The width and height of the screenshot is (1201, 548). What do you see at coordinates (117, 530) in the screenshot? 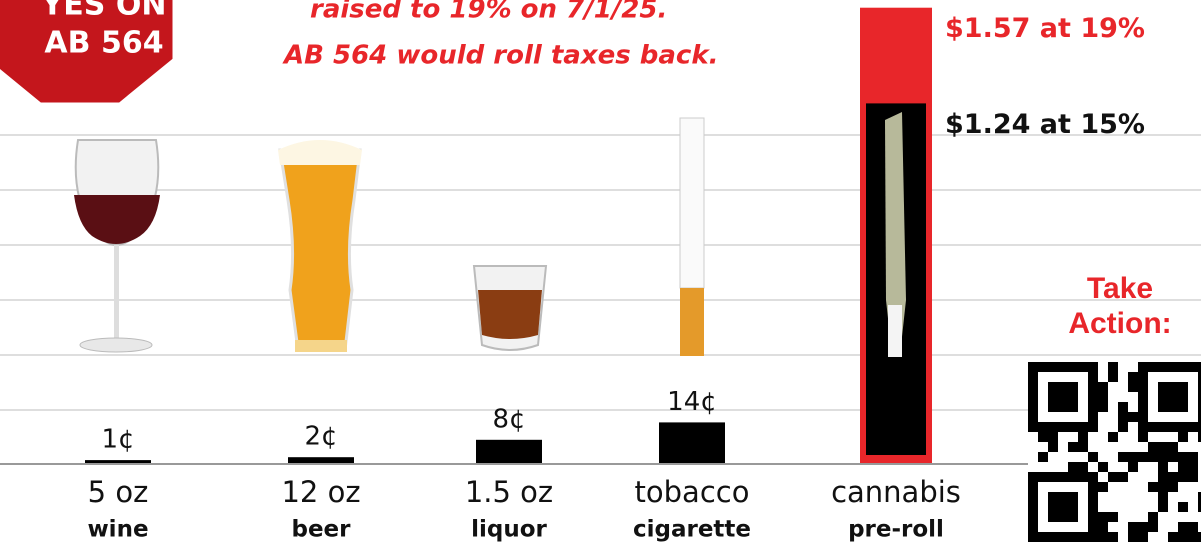
I see `x-tick-sublabel: wine` at bounding box center [117, 530].